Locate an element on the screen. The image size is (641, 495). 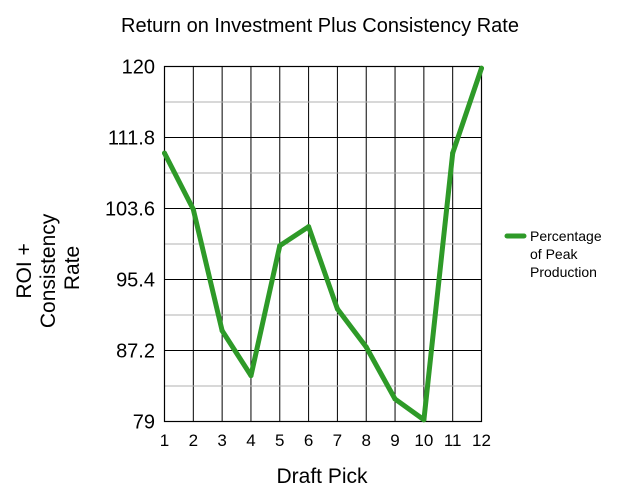
x-tick-label: 12 is located at coordinates (481, 440).